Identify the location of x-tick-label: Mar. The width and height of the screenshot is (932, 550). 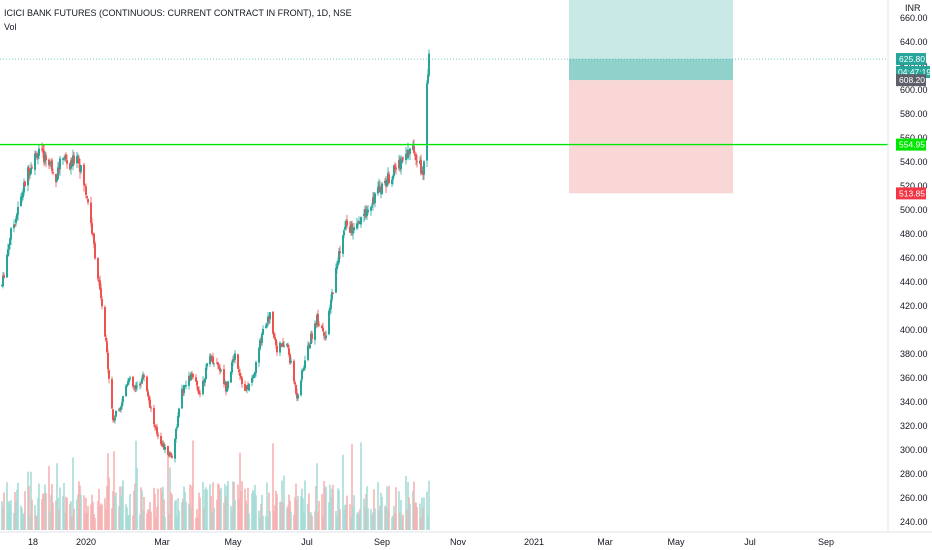
(605, 542).